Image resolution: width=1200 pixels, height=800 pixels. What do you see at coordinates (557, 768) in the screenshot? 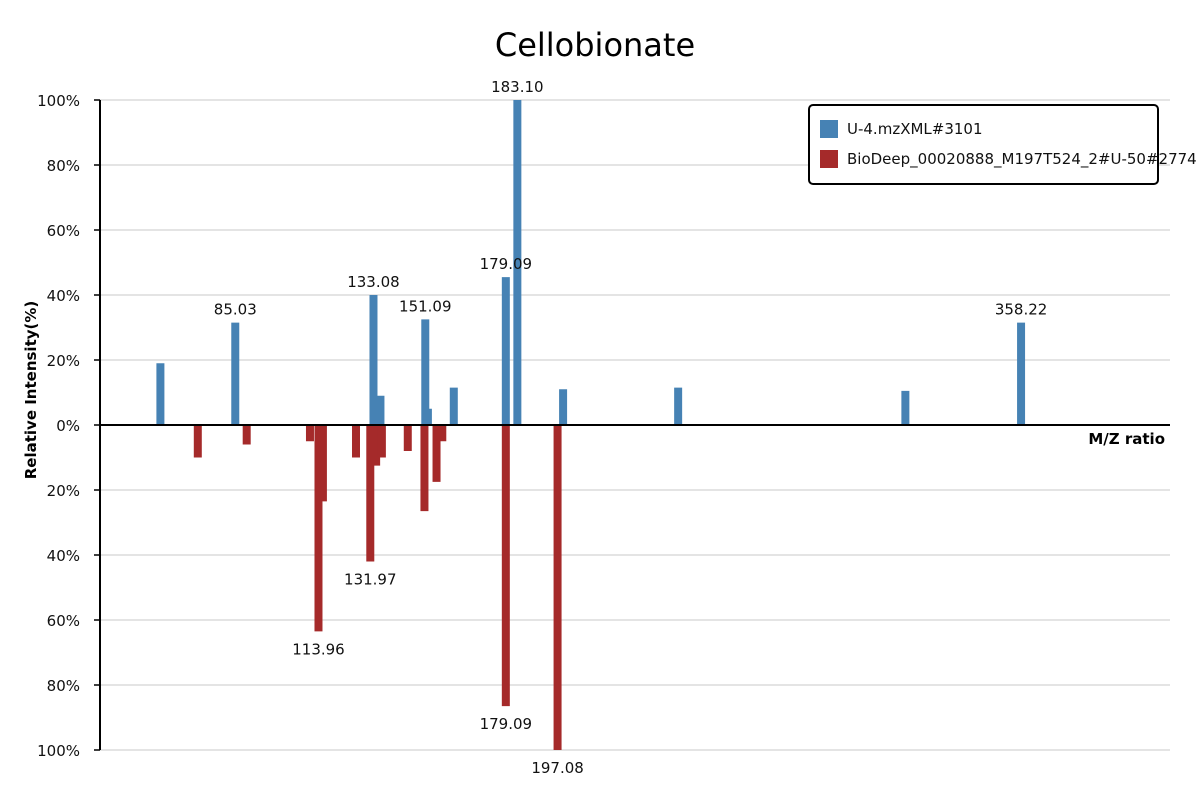
I see `reference-peak-label: 197.08` at bounding box center [557, 768].